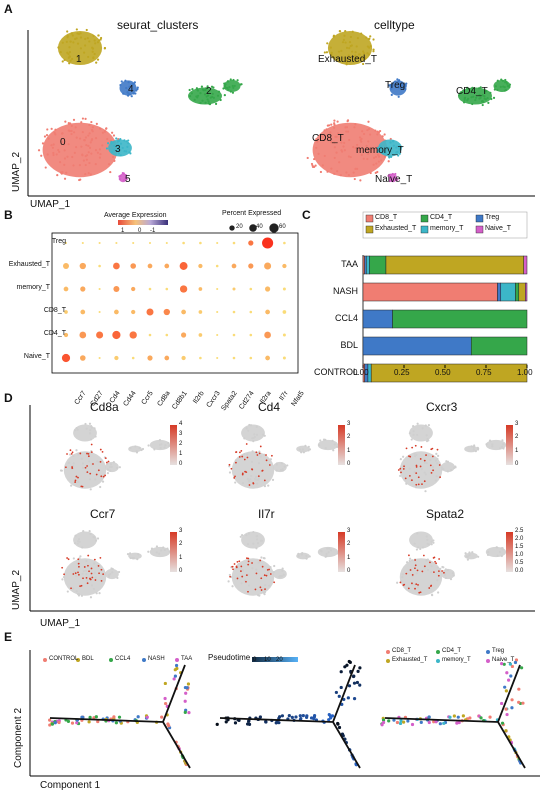  What do you see at coordinates (251, 289) in the screenshot?
I see `dot-memory_T-Il2ra` at bounding box center [251, 289].